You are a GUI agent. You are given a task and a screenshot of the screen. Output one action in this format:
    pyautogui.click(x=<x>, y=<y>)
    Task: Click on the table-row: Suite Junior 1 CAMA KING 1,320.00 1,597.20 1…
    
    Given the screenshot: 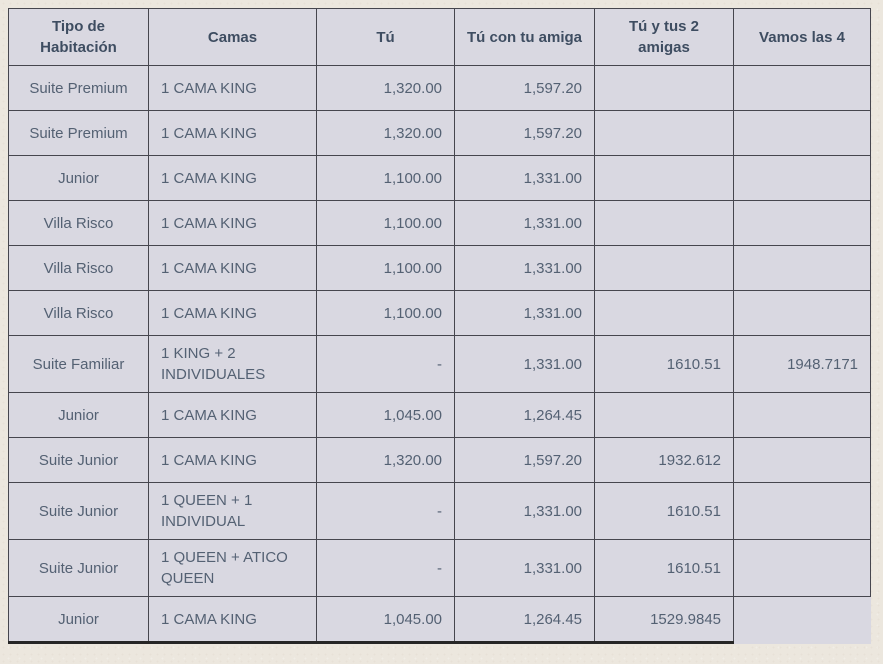 What is the action you would take?
    pyautogui.click(x=439, y=460)
    